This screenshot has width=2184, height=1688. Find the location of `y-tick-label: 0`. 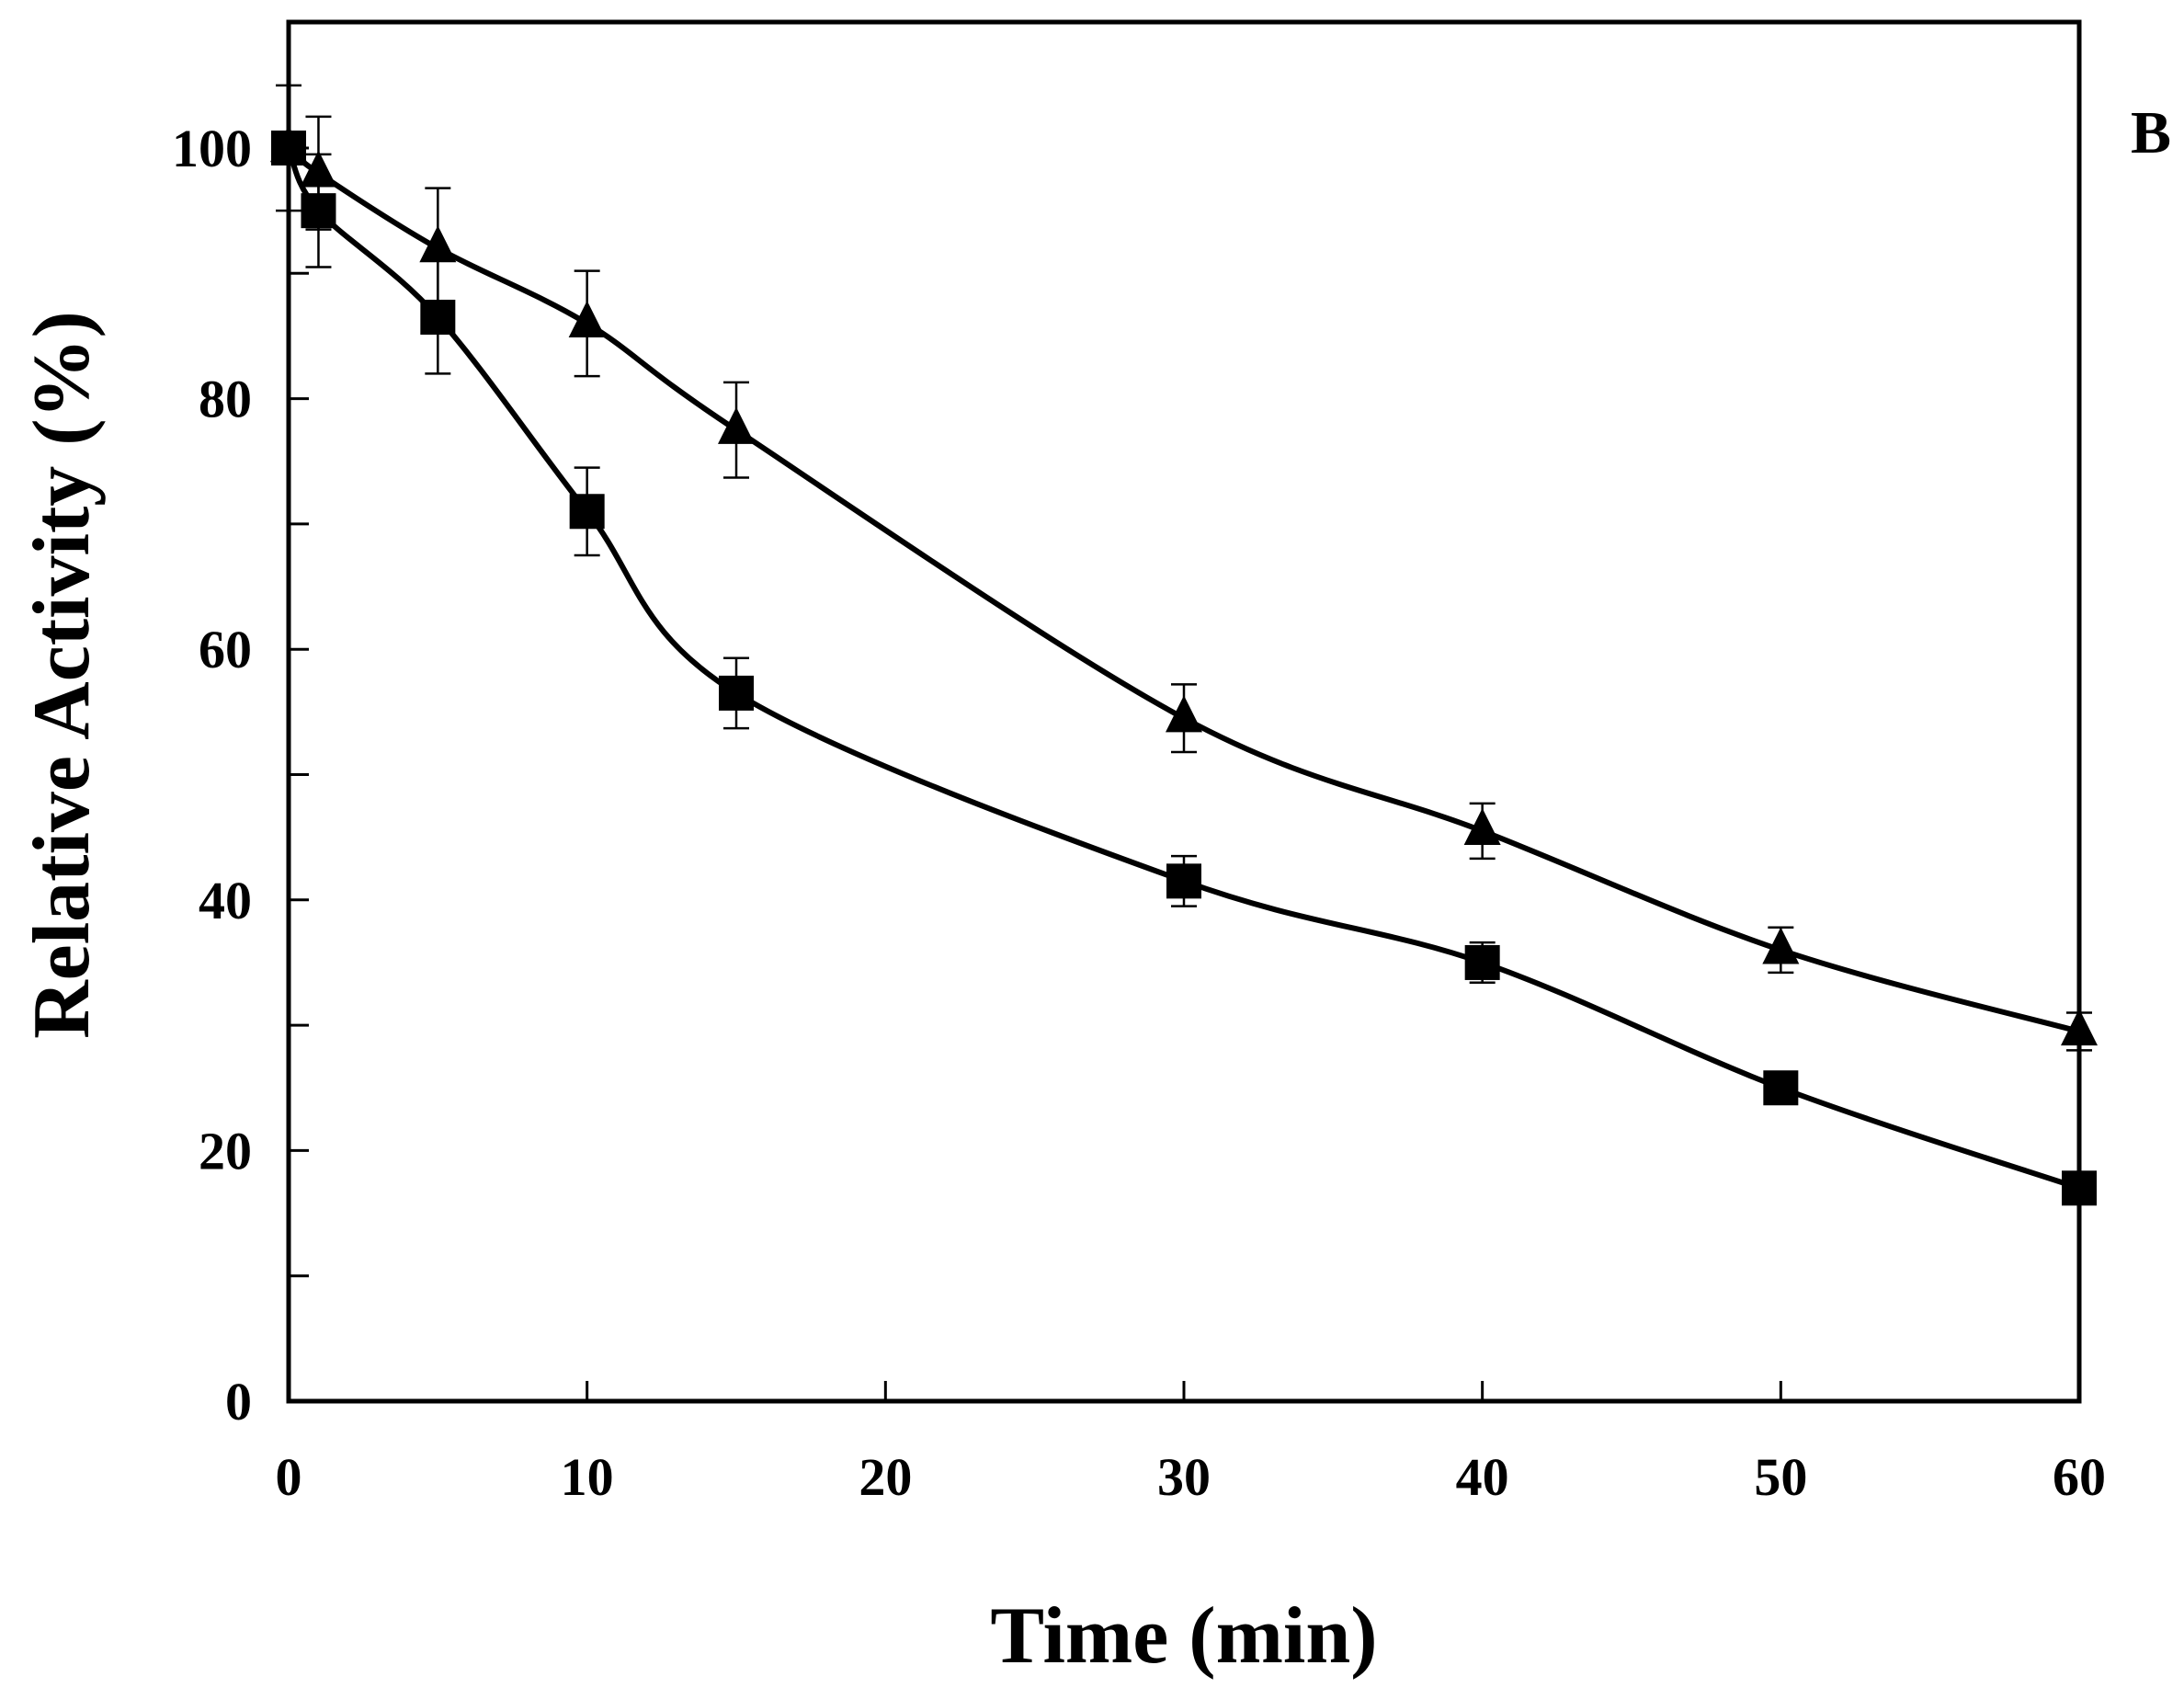

y-tick-label: 0 is located at coordinates (238, 1402).